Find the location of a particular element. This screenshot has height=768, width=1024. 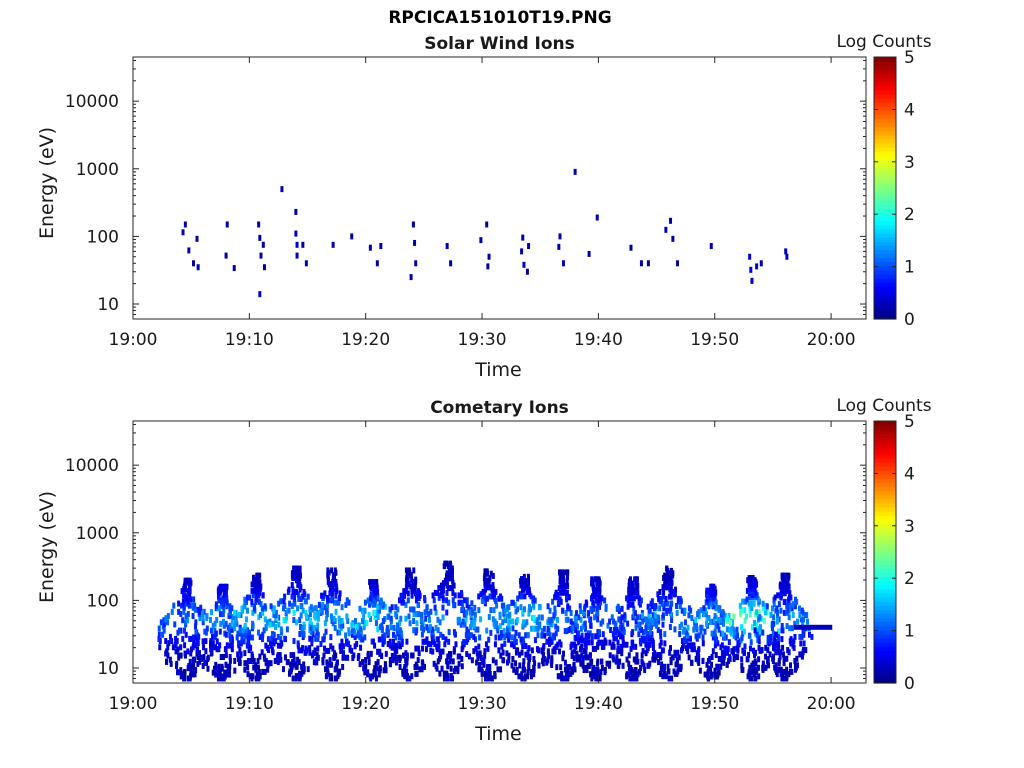

y-tick-label: 10000 is located at coordinates (92, 466).